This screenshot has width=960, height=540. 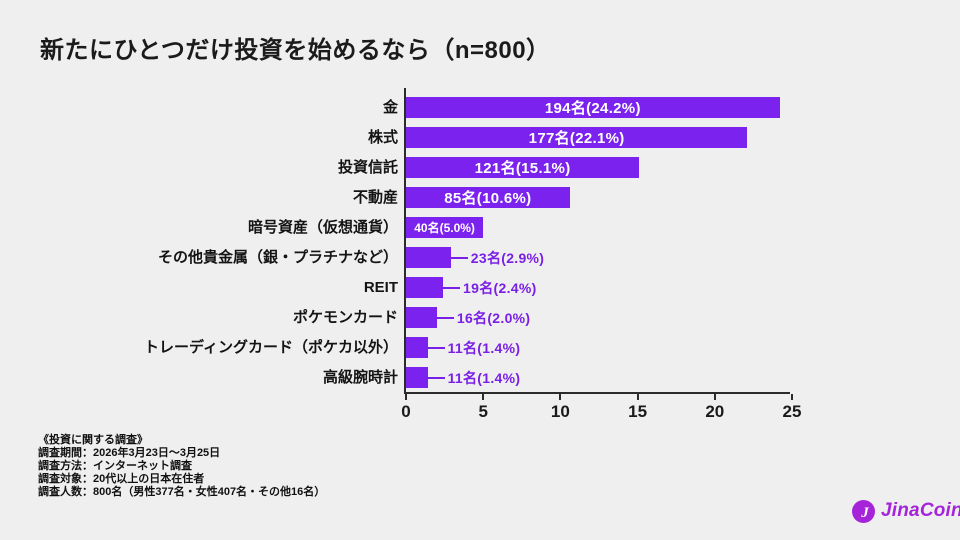 I want to click on category-label: 暗号資産（仮想通貨）, so click(x=322, y=227).